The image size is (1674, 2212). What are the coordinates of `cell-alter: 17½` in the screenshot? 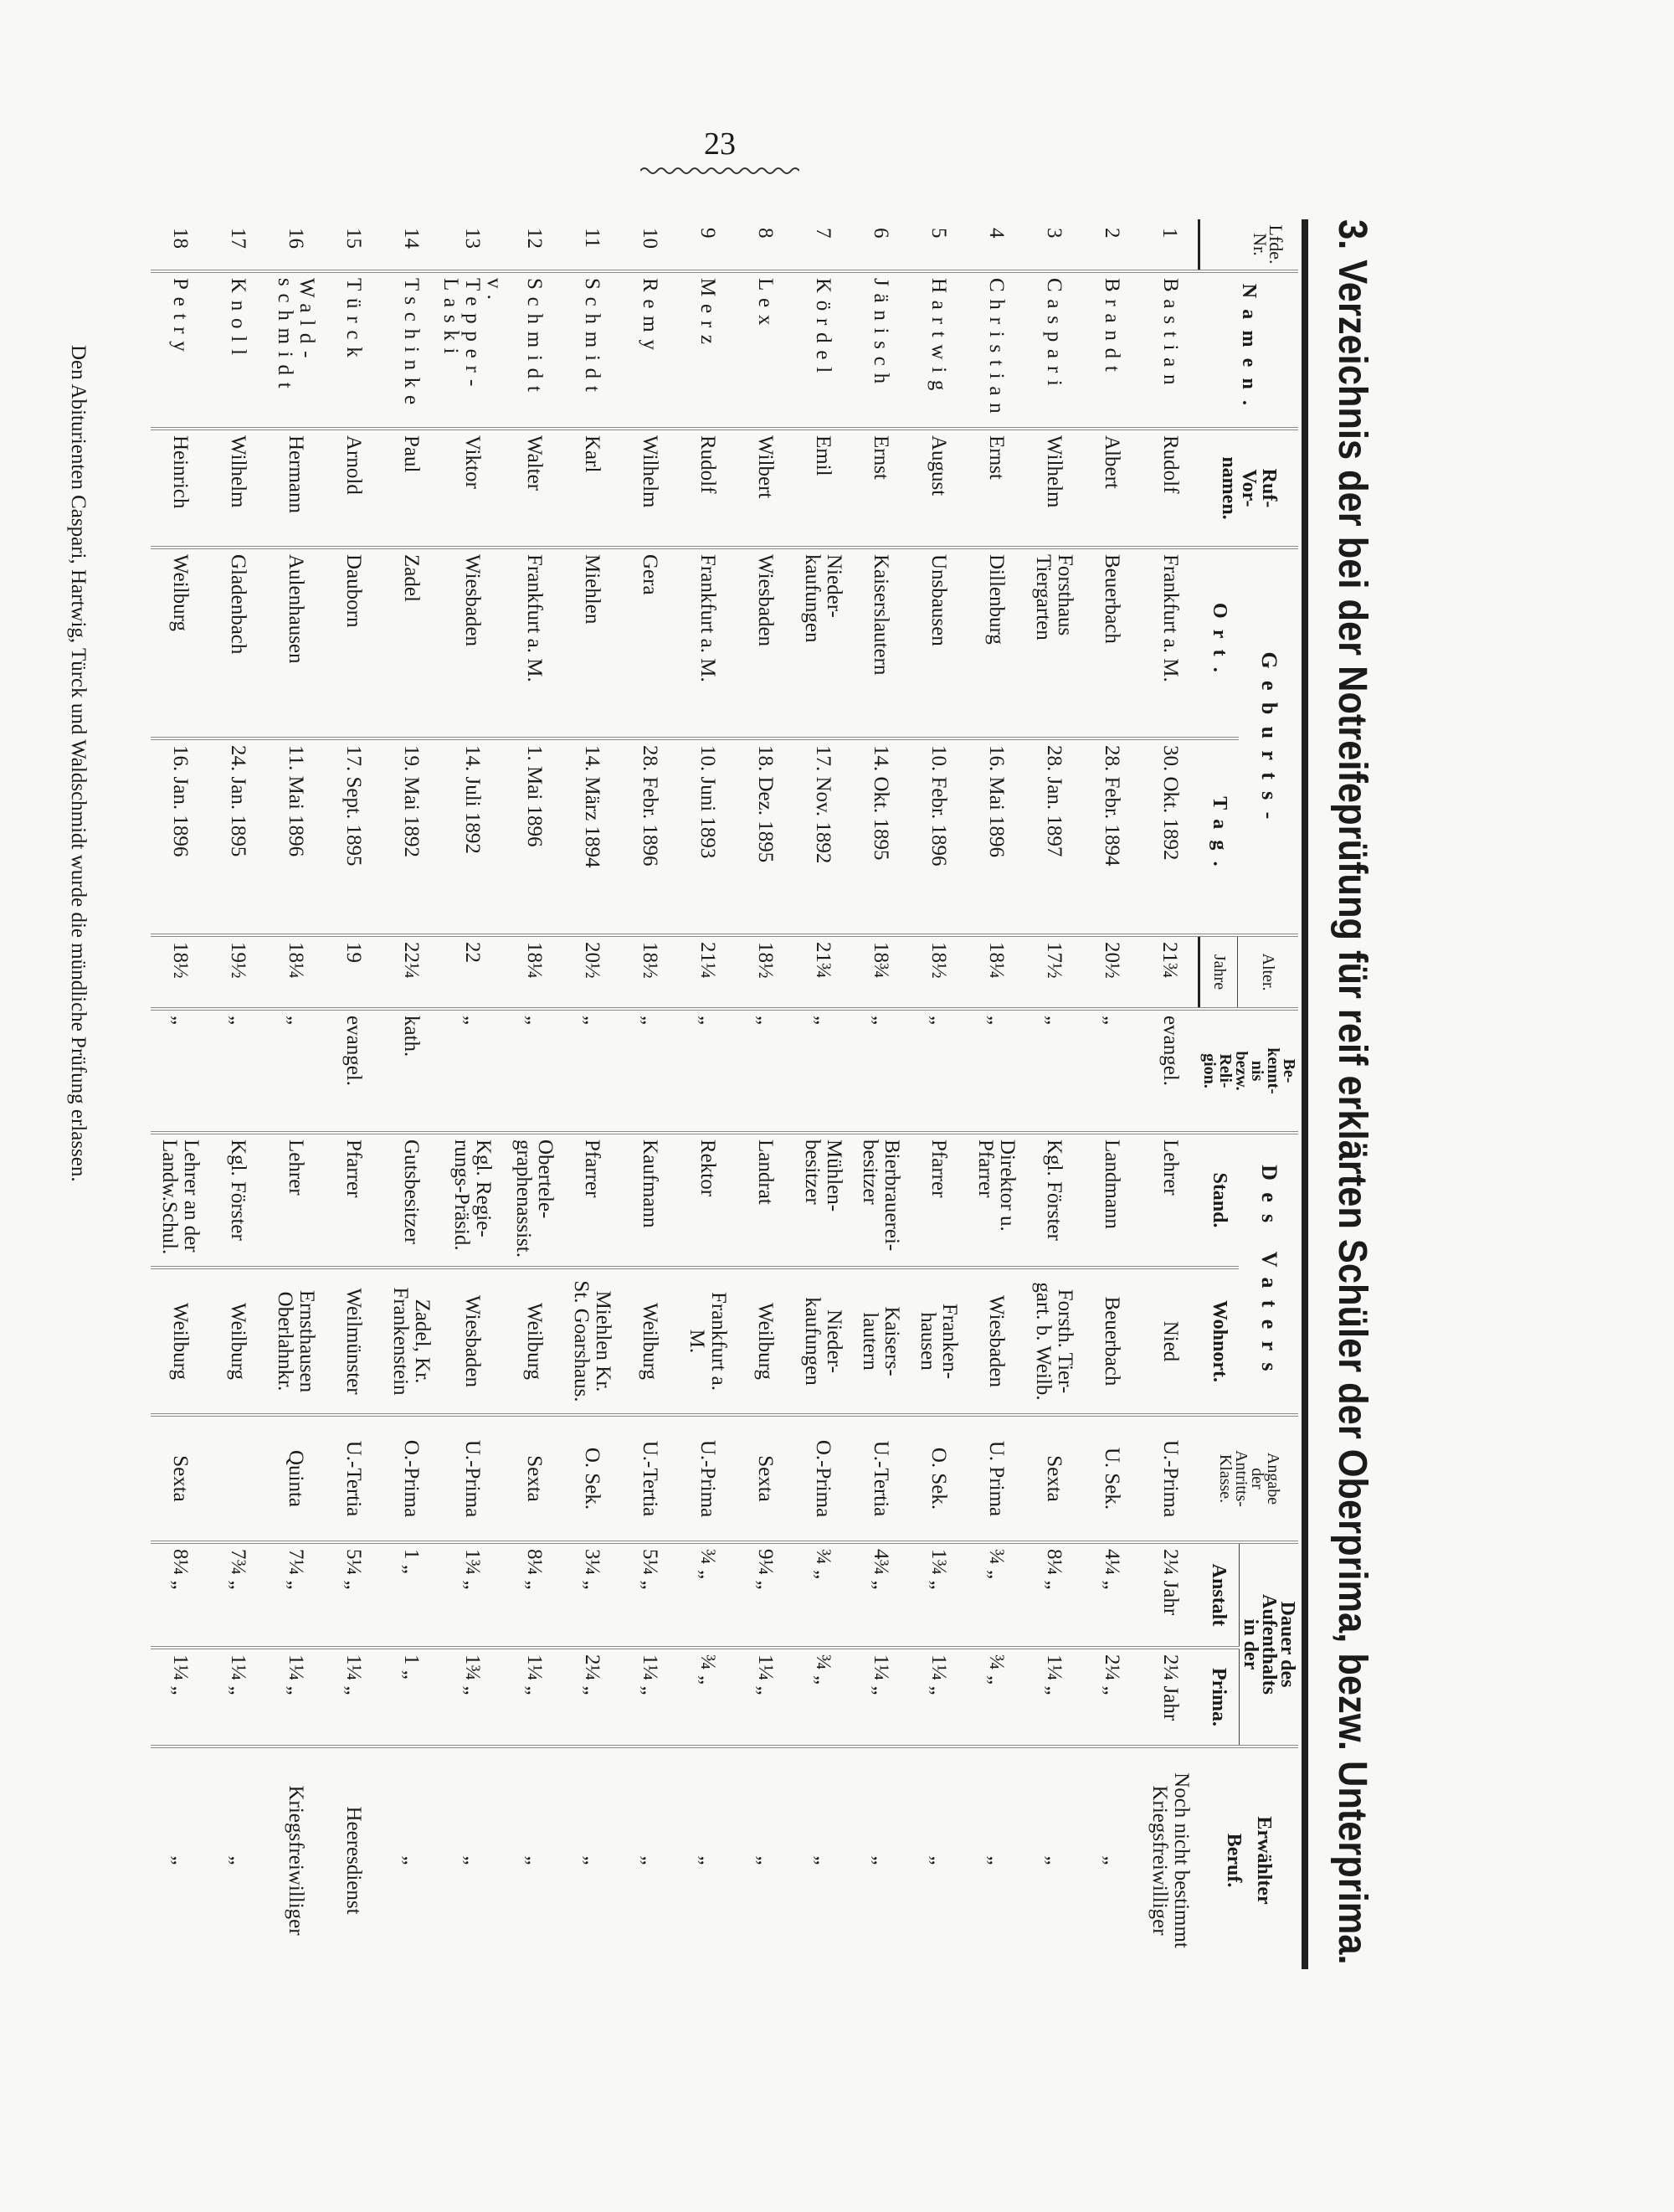 It's located at (1053, 972).